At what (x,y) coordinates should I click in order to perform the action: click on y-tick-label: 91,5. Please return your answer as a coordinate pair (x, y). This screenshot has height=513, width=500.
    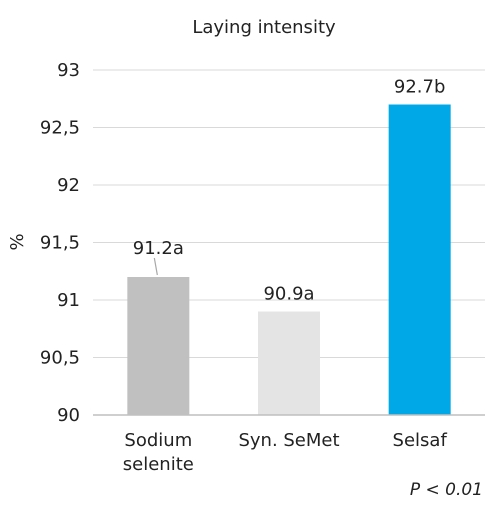
    Looking at the image, I should click on (60, 243).